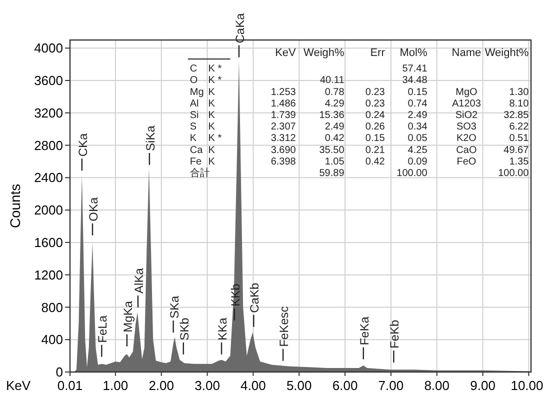 The width and height of the screenshot is (543, 400). What do you see at coordinates (184, 328) in the screenshot?
I see `annotation: SKb` at bounding box center [184, 328].